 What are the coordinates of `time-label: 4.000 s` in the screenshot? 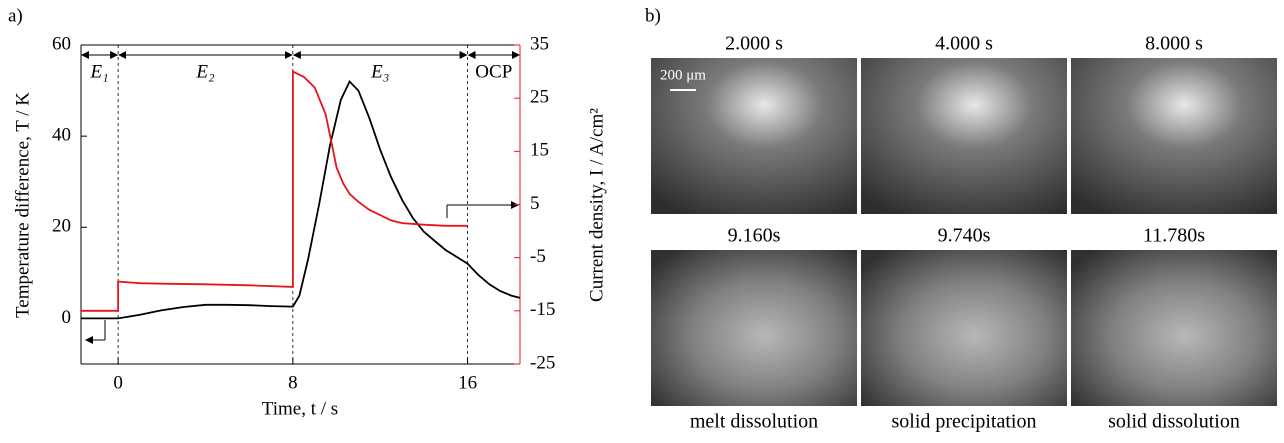 It's located at (964, 44).